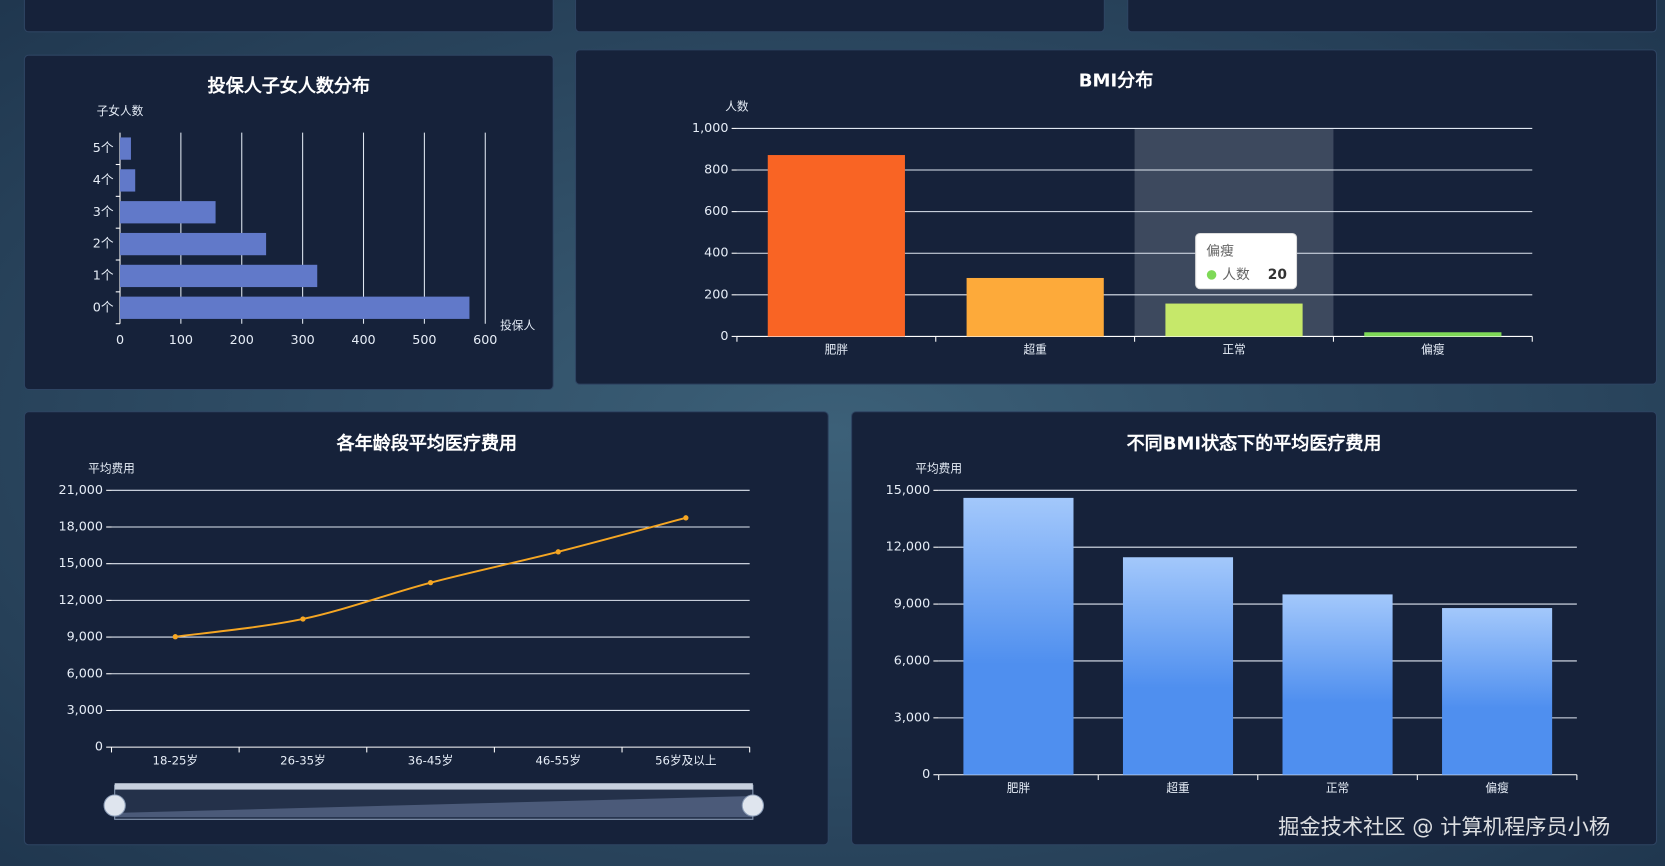 This screenshot has height=866, width=1665. What do you see at coordinates (103, 148) in the screenshot?
I see `y-tick-label: 5个` at bounding box center [103, 148].